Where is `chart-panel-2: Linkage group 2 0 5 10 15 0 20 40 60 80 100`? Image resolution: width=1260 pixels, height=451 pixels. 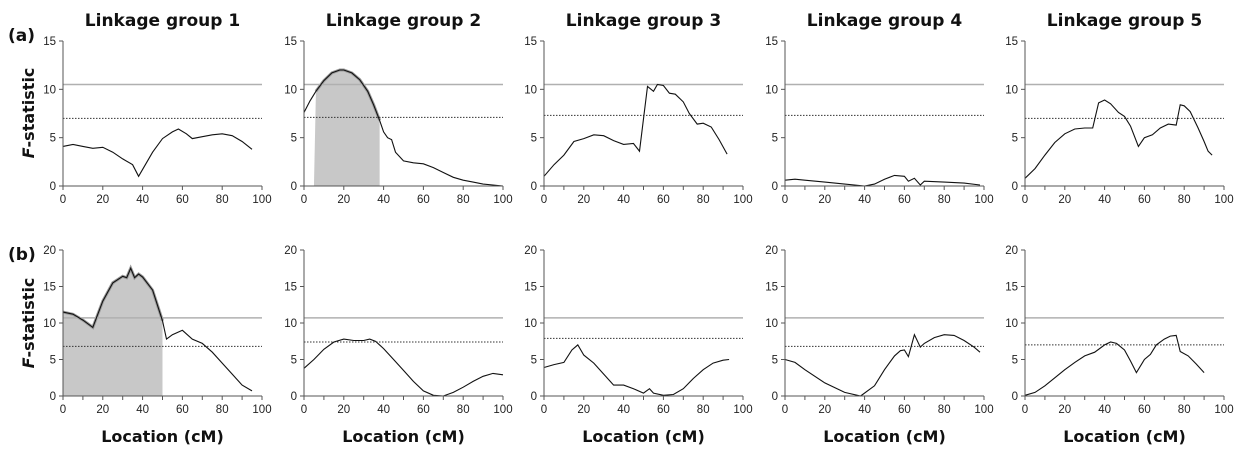 chart-panel-2: Linkage group 2 0 5 10 15 0 20 40 60 80 100 is located at coordinates (398, 108).